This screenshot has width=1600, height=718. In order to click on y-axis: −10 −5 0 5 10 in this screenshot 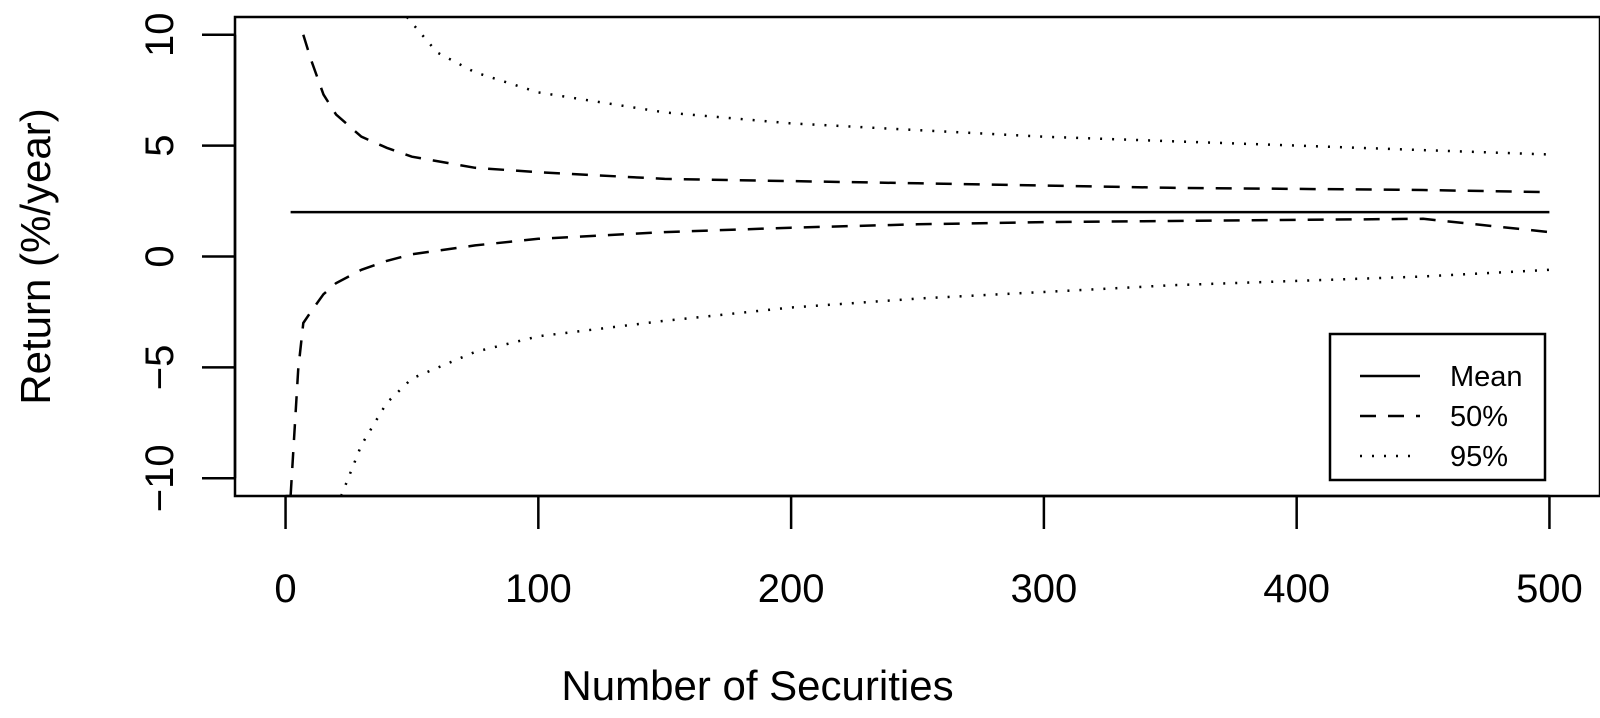, I will do `click(187, 262)`.